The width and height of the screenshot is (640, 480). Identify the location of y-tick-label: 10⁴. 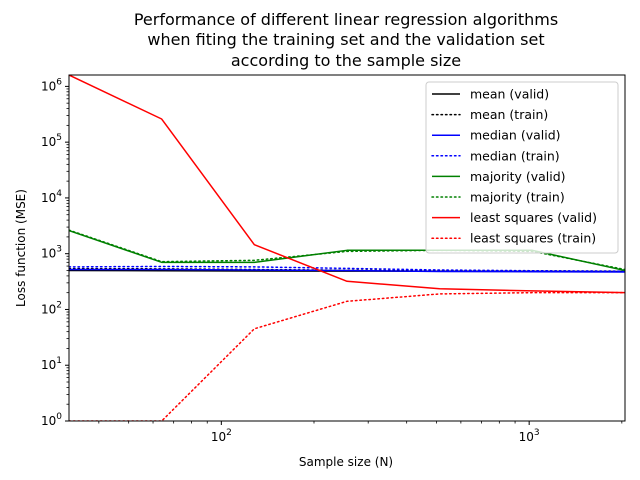
(51, 197).